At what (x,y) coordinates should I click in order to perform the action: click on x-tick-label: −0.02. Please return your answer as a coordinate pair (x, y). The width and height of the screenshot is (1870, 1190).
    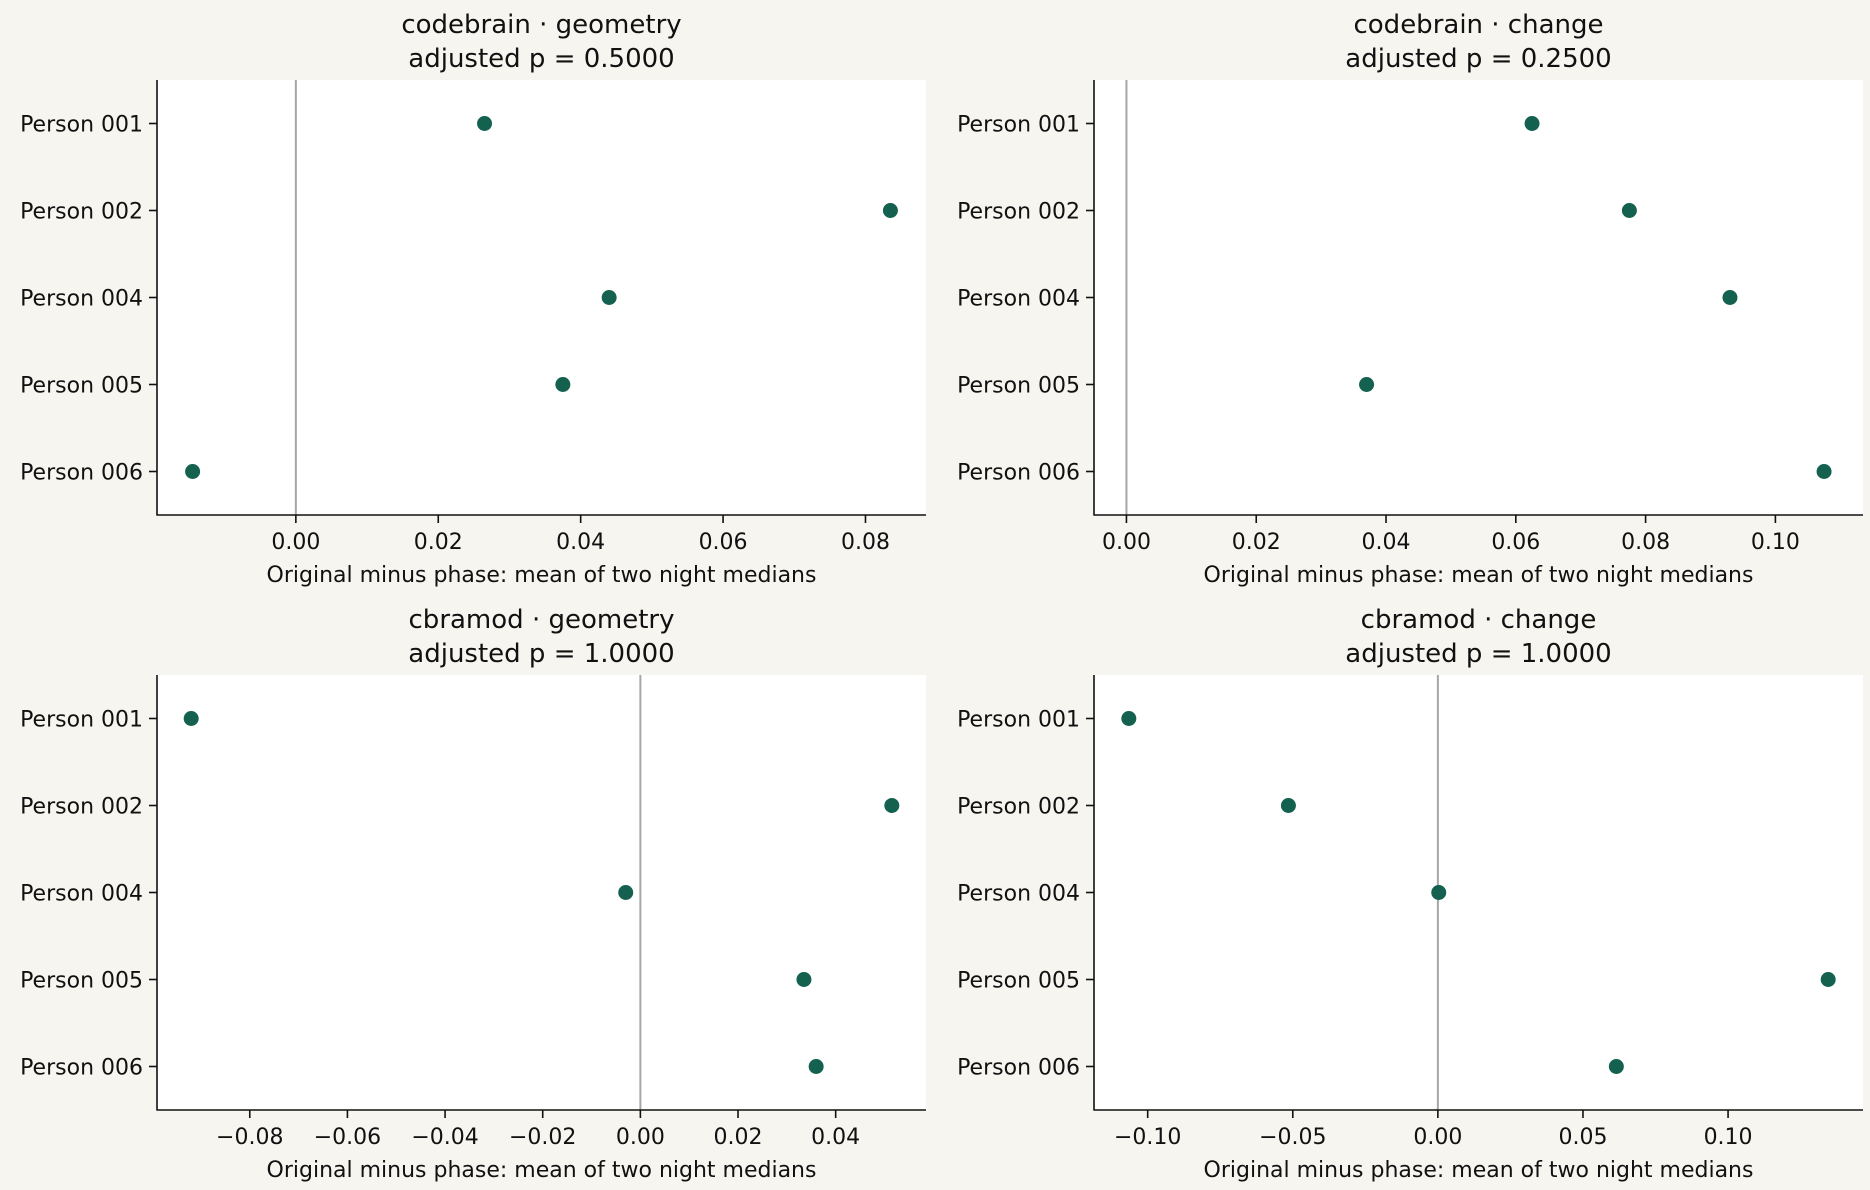
    Looking at the image, I should click on (542, 1137).